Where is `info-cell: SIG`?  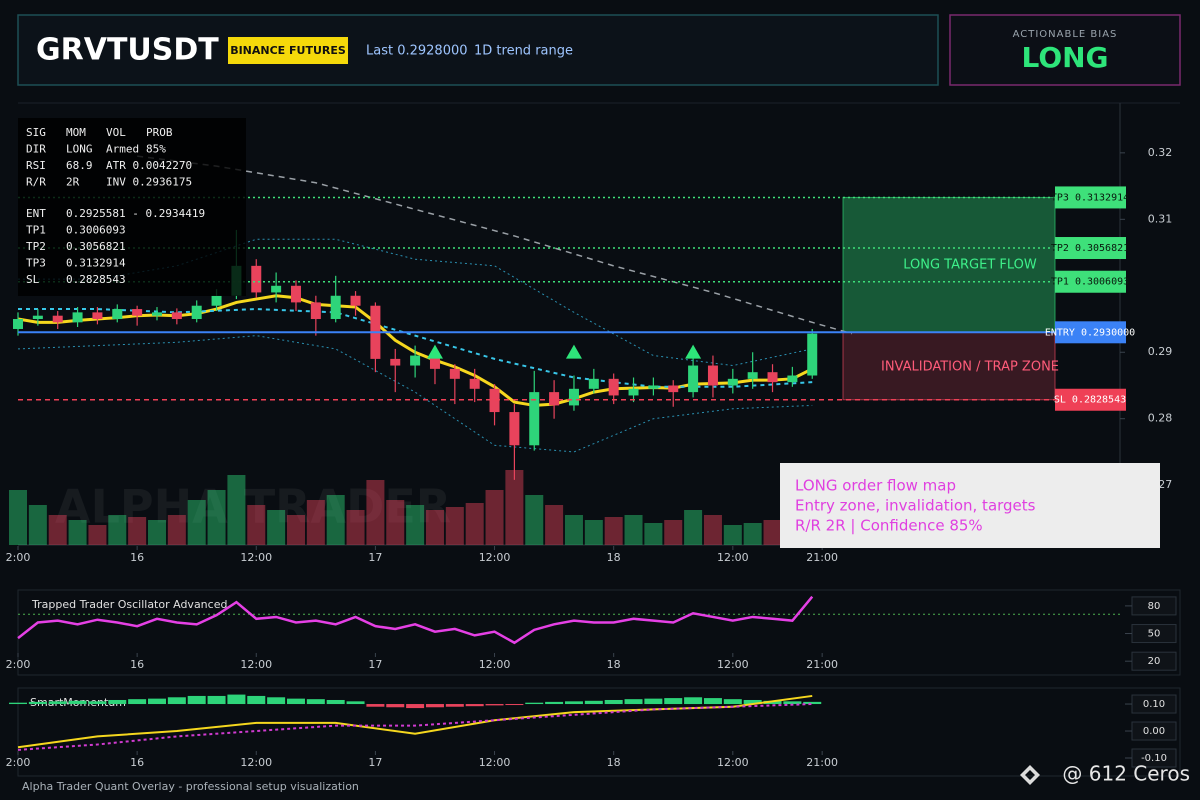
info-cell: SIG is located at coordinates (36, 132).